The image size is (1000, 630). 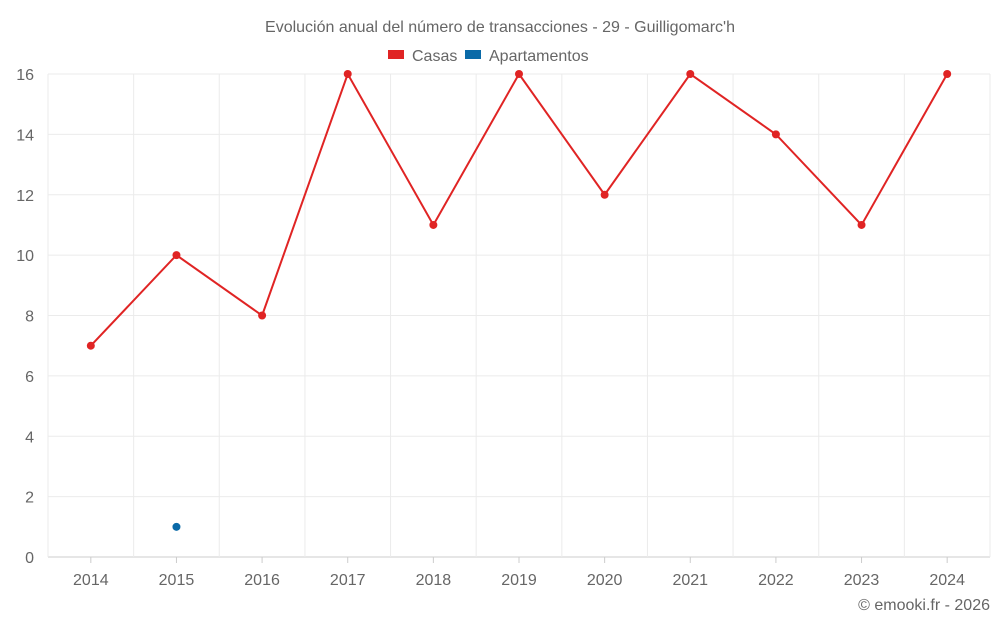 I want to click on x-tick-label: 2024, so click(x=947, y=580).